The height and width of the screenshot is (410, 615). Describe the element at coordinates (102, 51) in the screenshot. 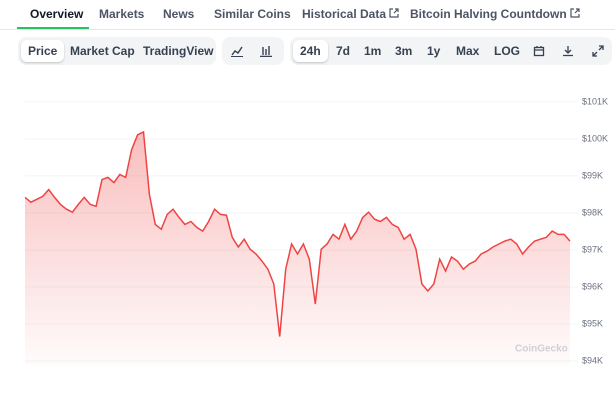

I see `view-button: Market Cap` at that location.